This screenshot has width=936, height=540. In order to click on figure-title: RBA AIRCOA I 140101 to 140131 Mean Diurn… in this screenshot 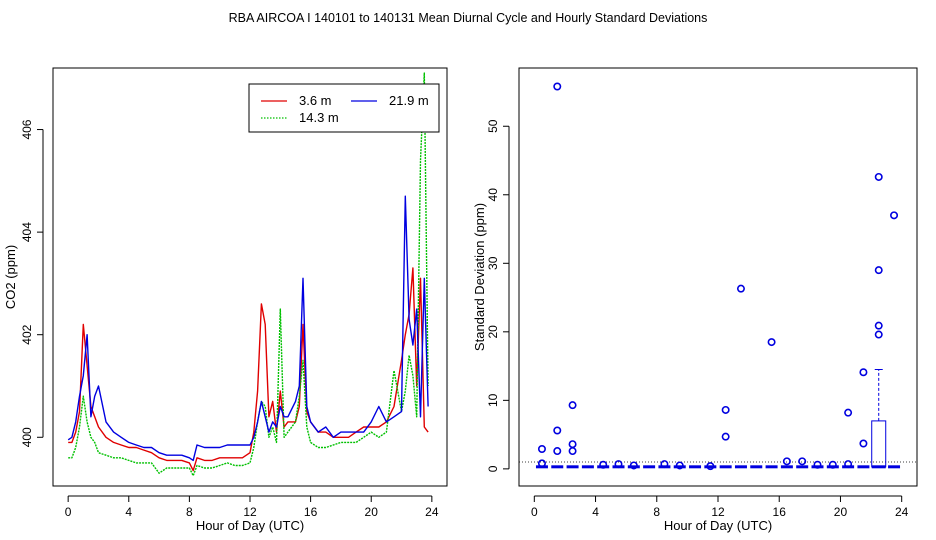, I will do `click(468, 18)`.